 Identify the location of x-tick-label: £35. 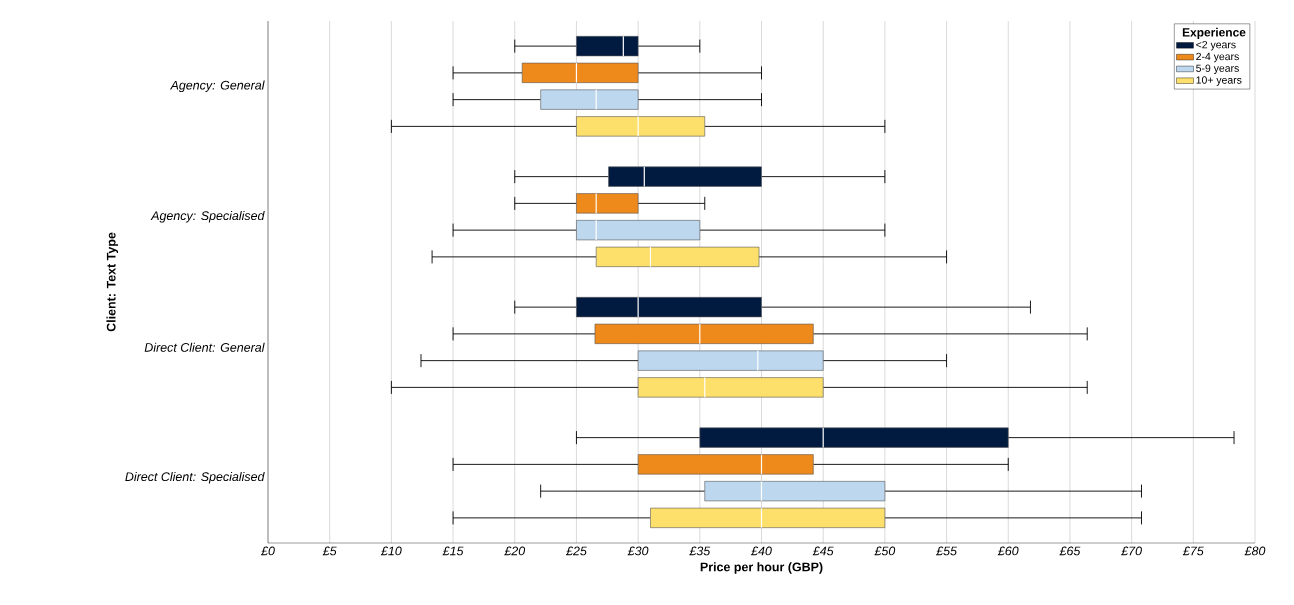
(700, 551).